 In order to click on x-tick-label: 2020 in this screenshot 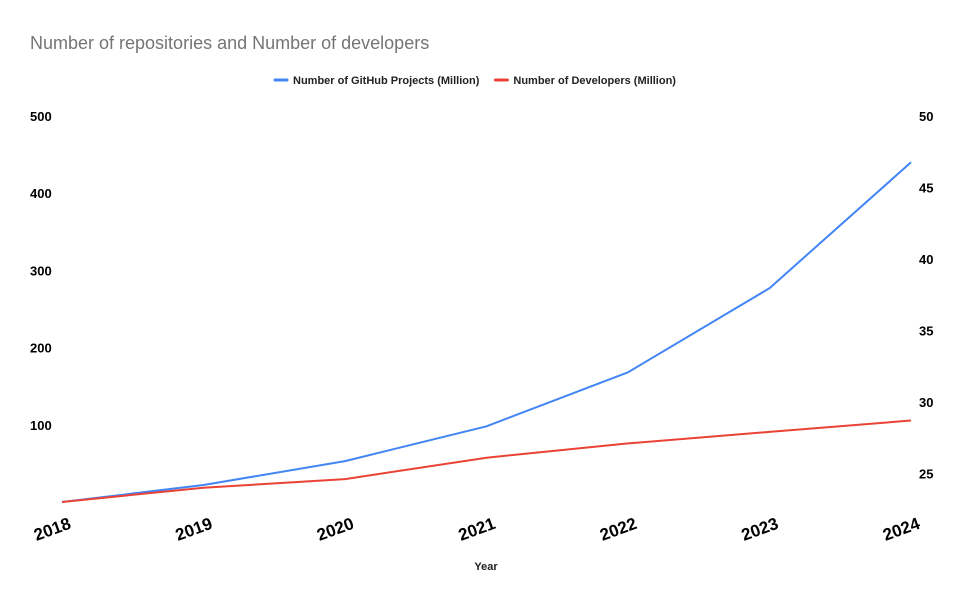, I will do `click(335, 529)`.